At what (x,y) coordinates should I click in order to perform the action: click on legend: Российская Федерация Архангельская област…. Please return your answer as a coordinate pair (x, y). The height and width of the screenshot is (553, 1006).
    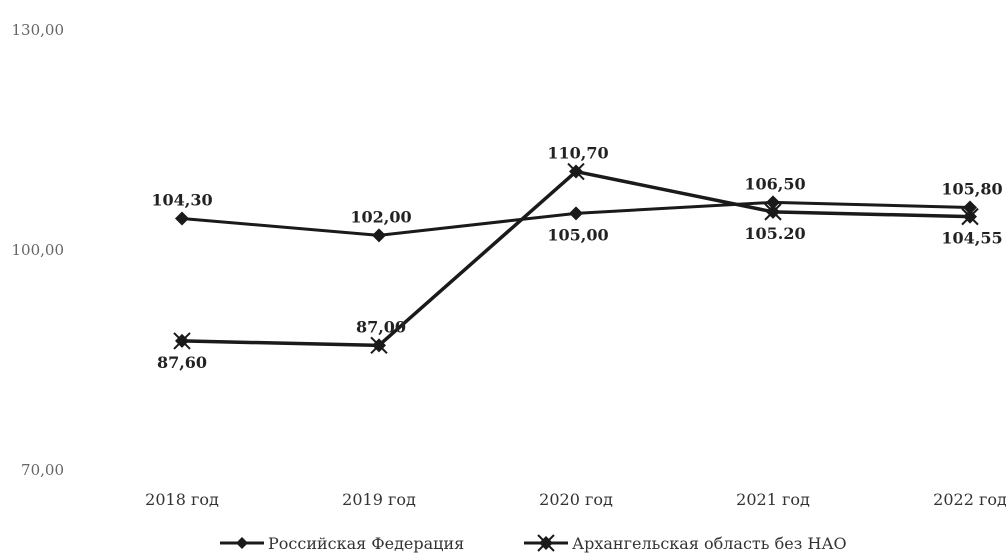
    Looking at the image, I should click on (533, 543).